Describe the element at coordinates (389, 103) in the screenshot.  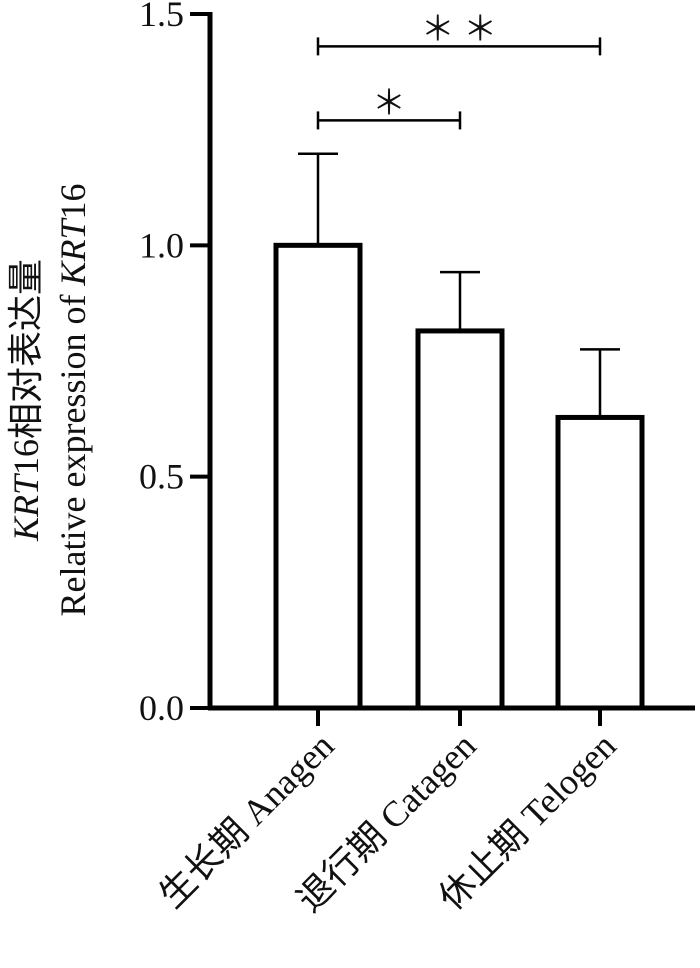
I see `significance-label: ＊` at that location.